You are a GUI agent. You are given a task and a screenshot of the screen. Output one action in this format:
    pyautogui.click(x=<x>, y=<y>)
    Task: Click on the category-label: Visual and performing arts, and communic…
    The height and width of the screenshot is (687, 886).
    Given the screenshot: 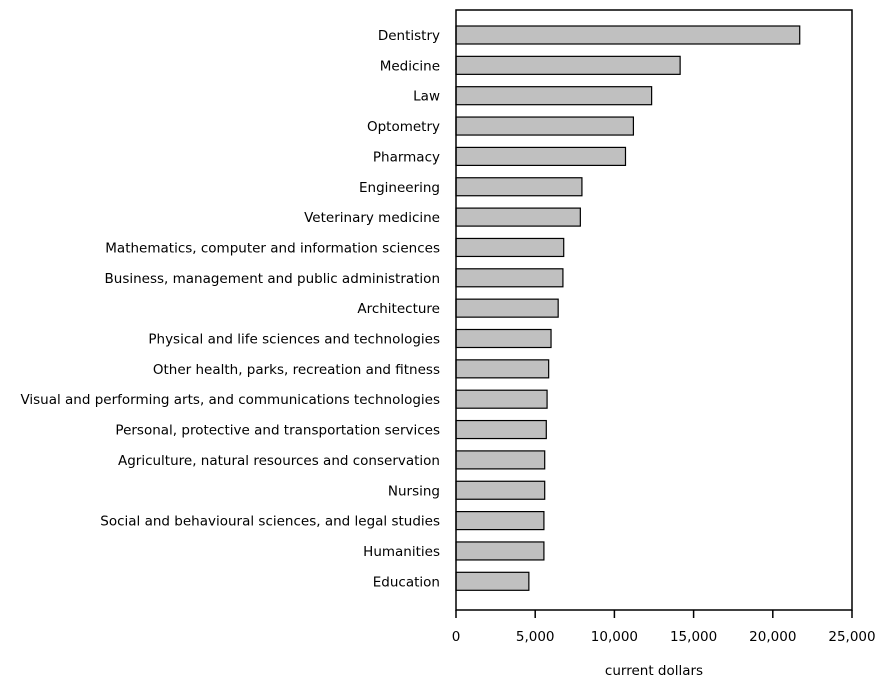 What is the action you would take?
    pyautogui.click(x=230, y=400)
    